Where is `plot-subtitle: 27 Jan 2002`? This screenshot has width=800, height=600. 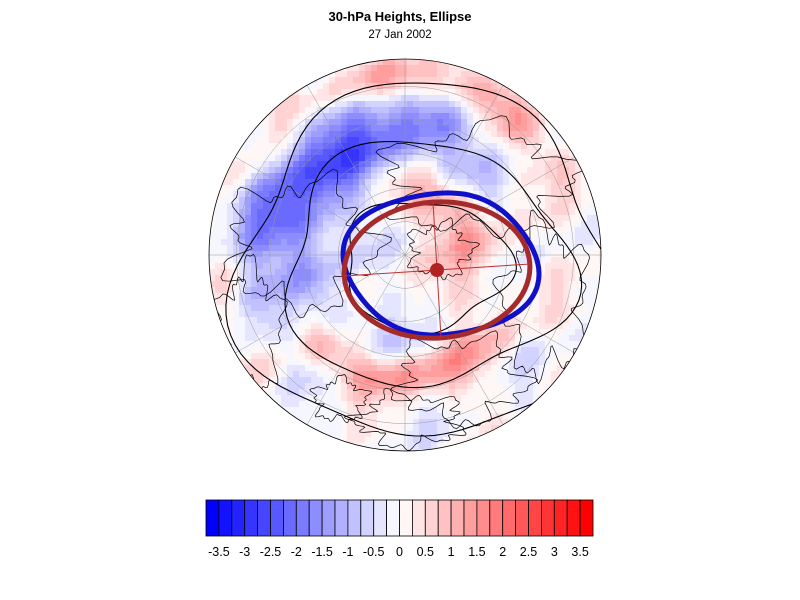 plot-subtitle: 27 Jan 2002 is located at coordinates (400, 35).